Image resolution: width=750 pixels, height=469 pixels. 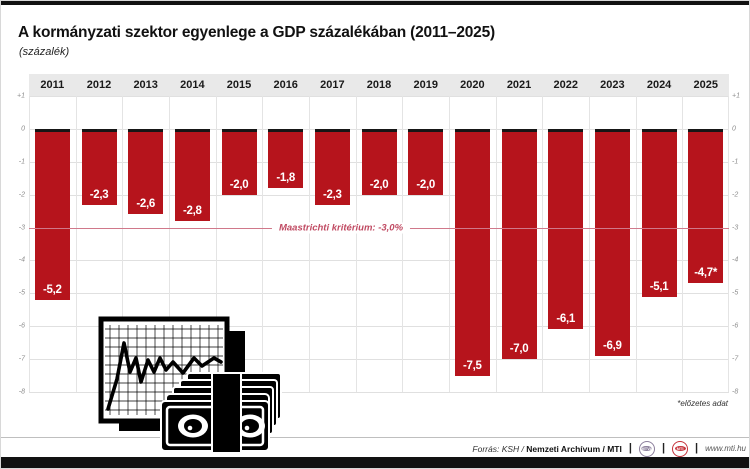 I want to click on year-label: 2024, so click(x=659, y=85).